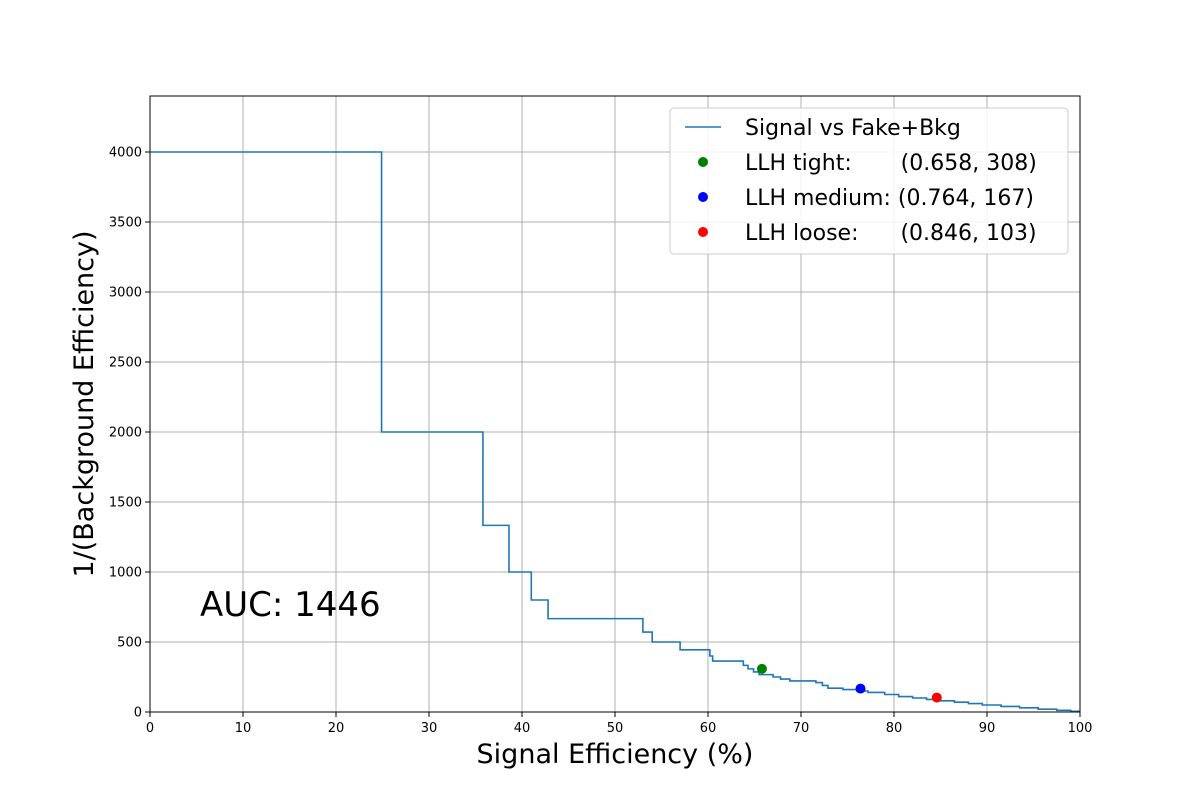 This screenshot has width=1200, height=800. Describe the element at coordinates (708, 728) in the screenshot. I see `x-tick-label: 60` at that location.